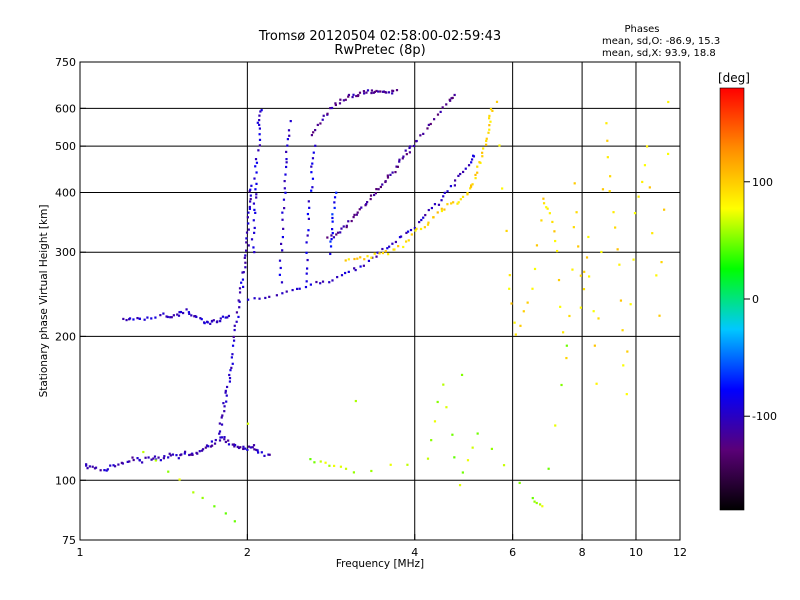 The image size is (800, 600). What do you see at coordinates (414, 552) in the screenshot?
I see `x-tick-label: 4` at bounding box center [414, 552].